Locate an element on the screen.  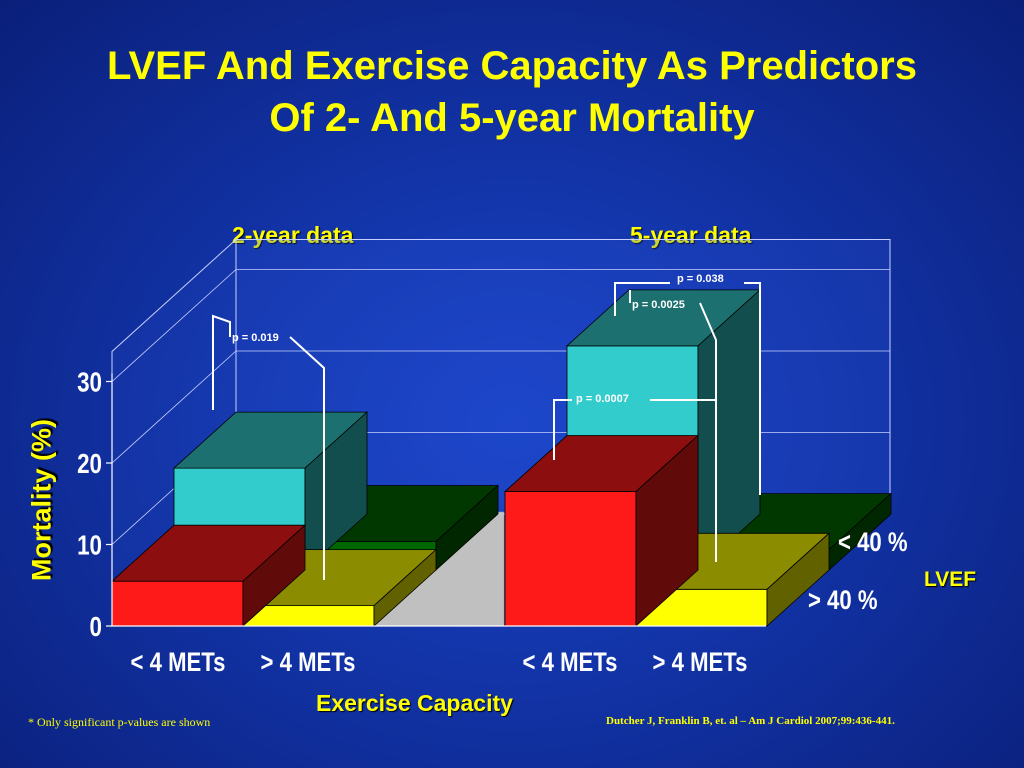
bar-gt40-1-side is located at coordinates (405, 587).